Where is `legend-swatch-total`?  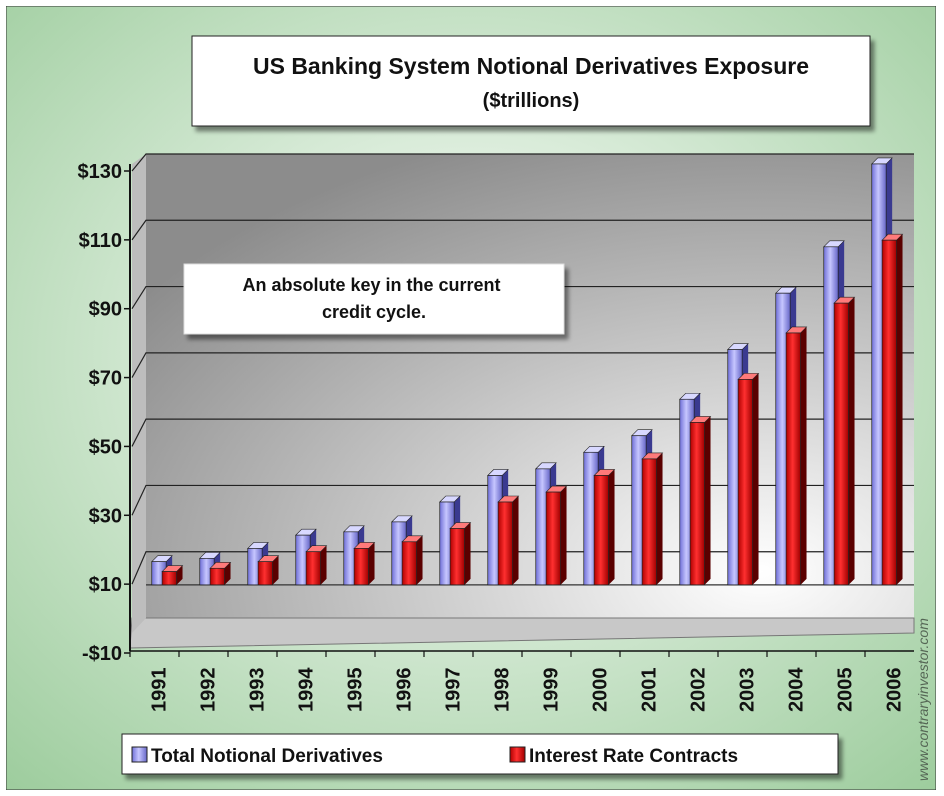 legend-swatch-total is located at coordinates (139, 754).